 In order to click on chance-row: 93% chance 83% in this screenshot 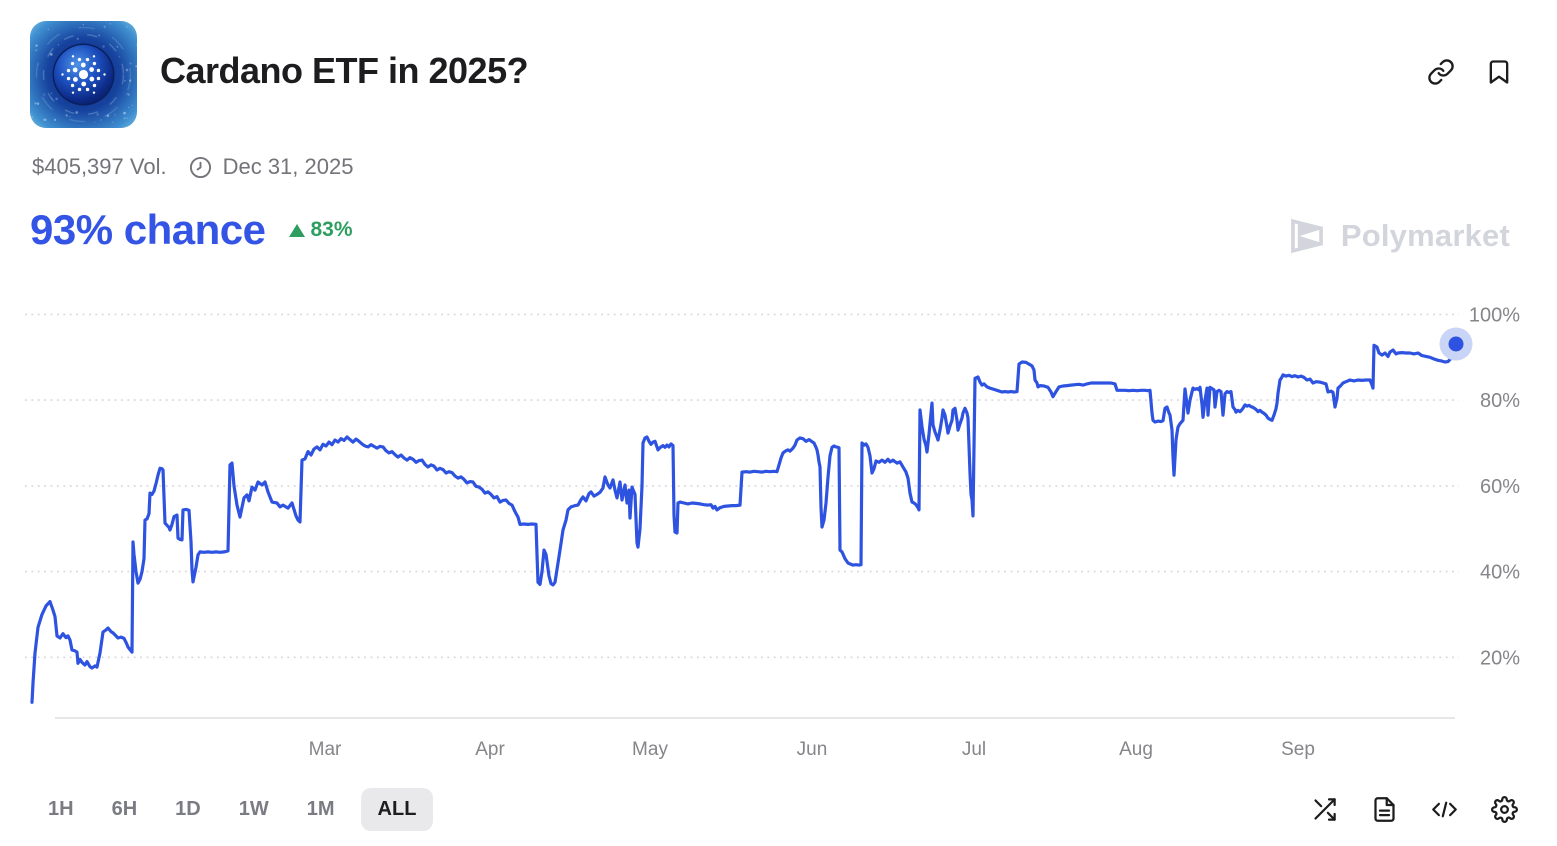, I will do `click(191, 230)`.